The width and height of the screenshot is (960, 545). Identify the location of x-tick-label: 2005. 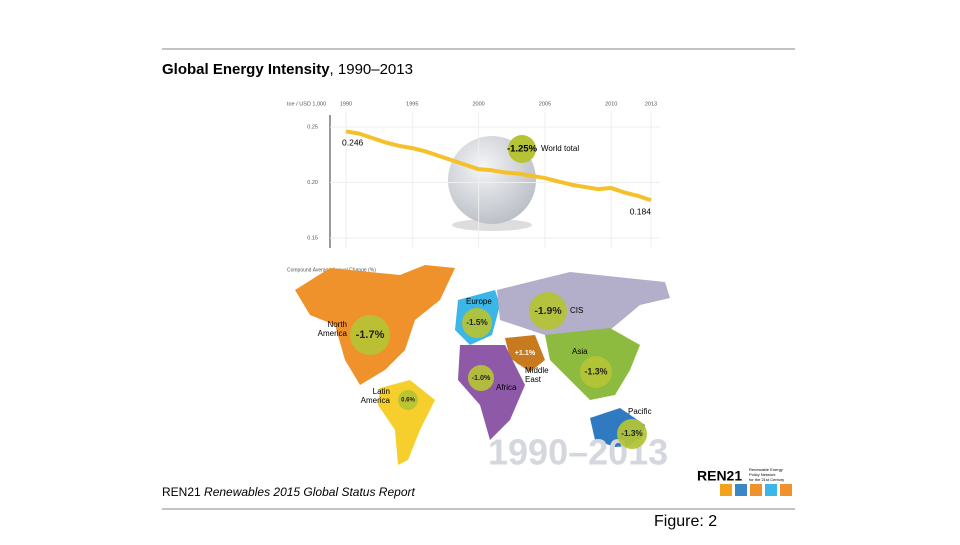
(545, 104).